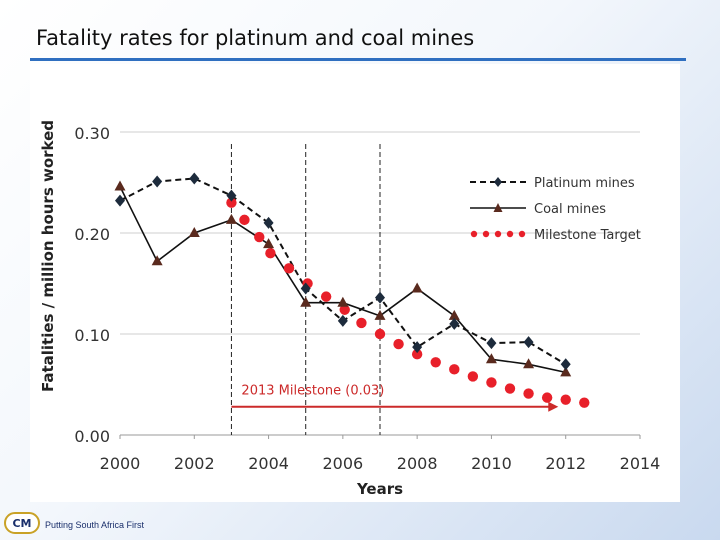  What do you see at coordinates (92, 335) in the screenshot?
I see `y-tick-label: 0.10` at bounding box center [92, 335].